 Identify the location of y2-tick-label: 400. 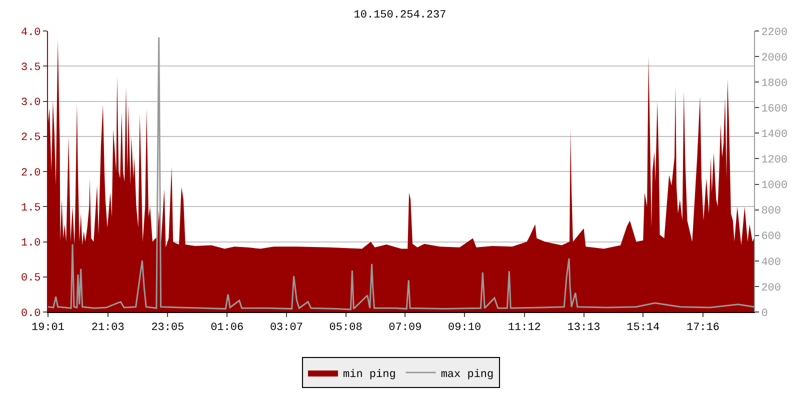
(771, 262).